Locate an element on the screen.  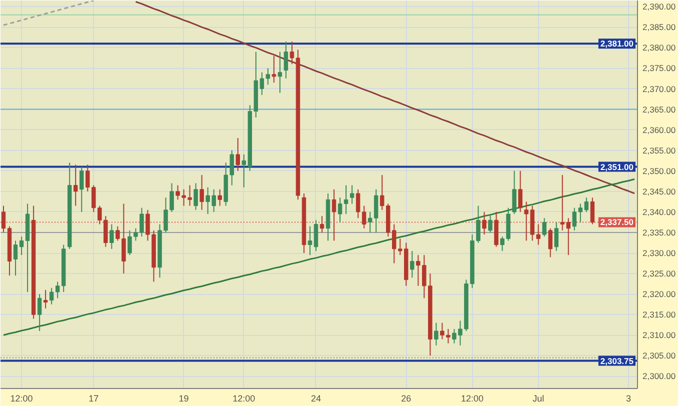
y-tick-label: 2,315.00 is located at coordinates (659, 315).